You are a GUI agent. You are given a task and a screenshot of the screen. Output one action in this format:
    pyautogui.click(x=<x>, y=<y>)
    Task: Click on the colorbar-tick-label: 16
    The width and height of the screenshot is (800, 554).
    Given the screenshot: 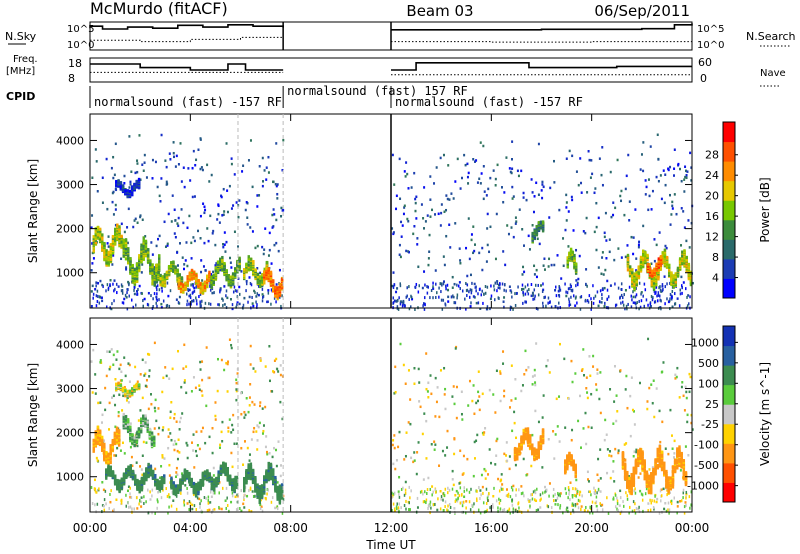 What is the action you would take?
    pyautogui.click(x=712, y=216)
    